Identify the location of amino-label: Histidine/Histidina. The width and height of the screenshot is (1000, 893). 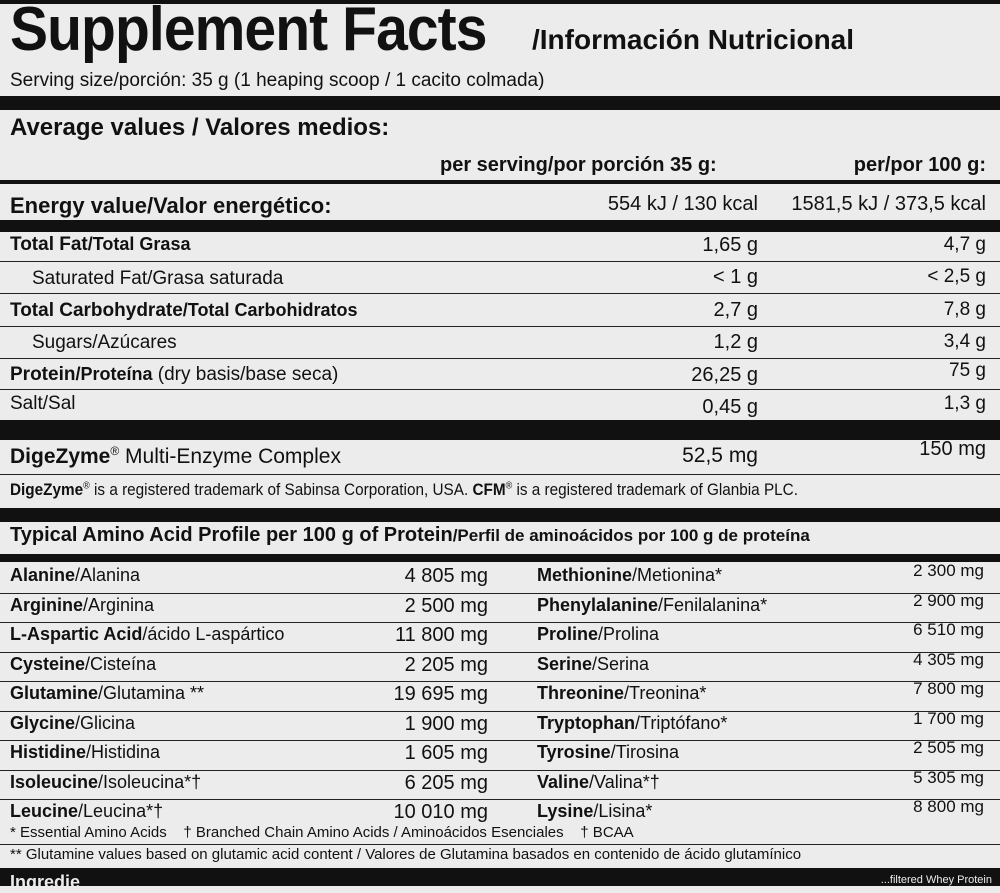
(85, 752).